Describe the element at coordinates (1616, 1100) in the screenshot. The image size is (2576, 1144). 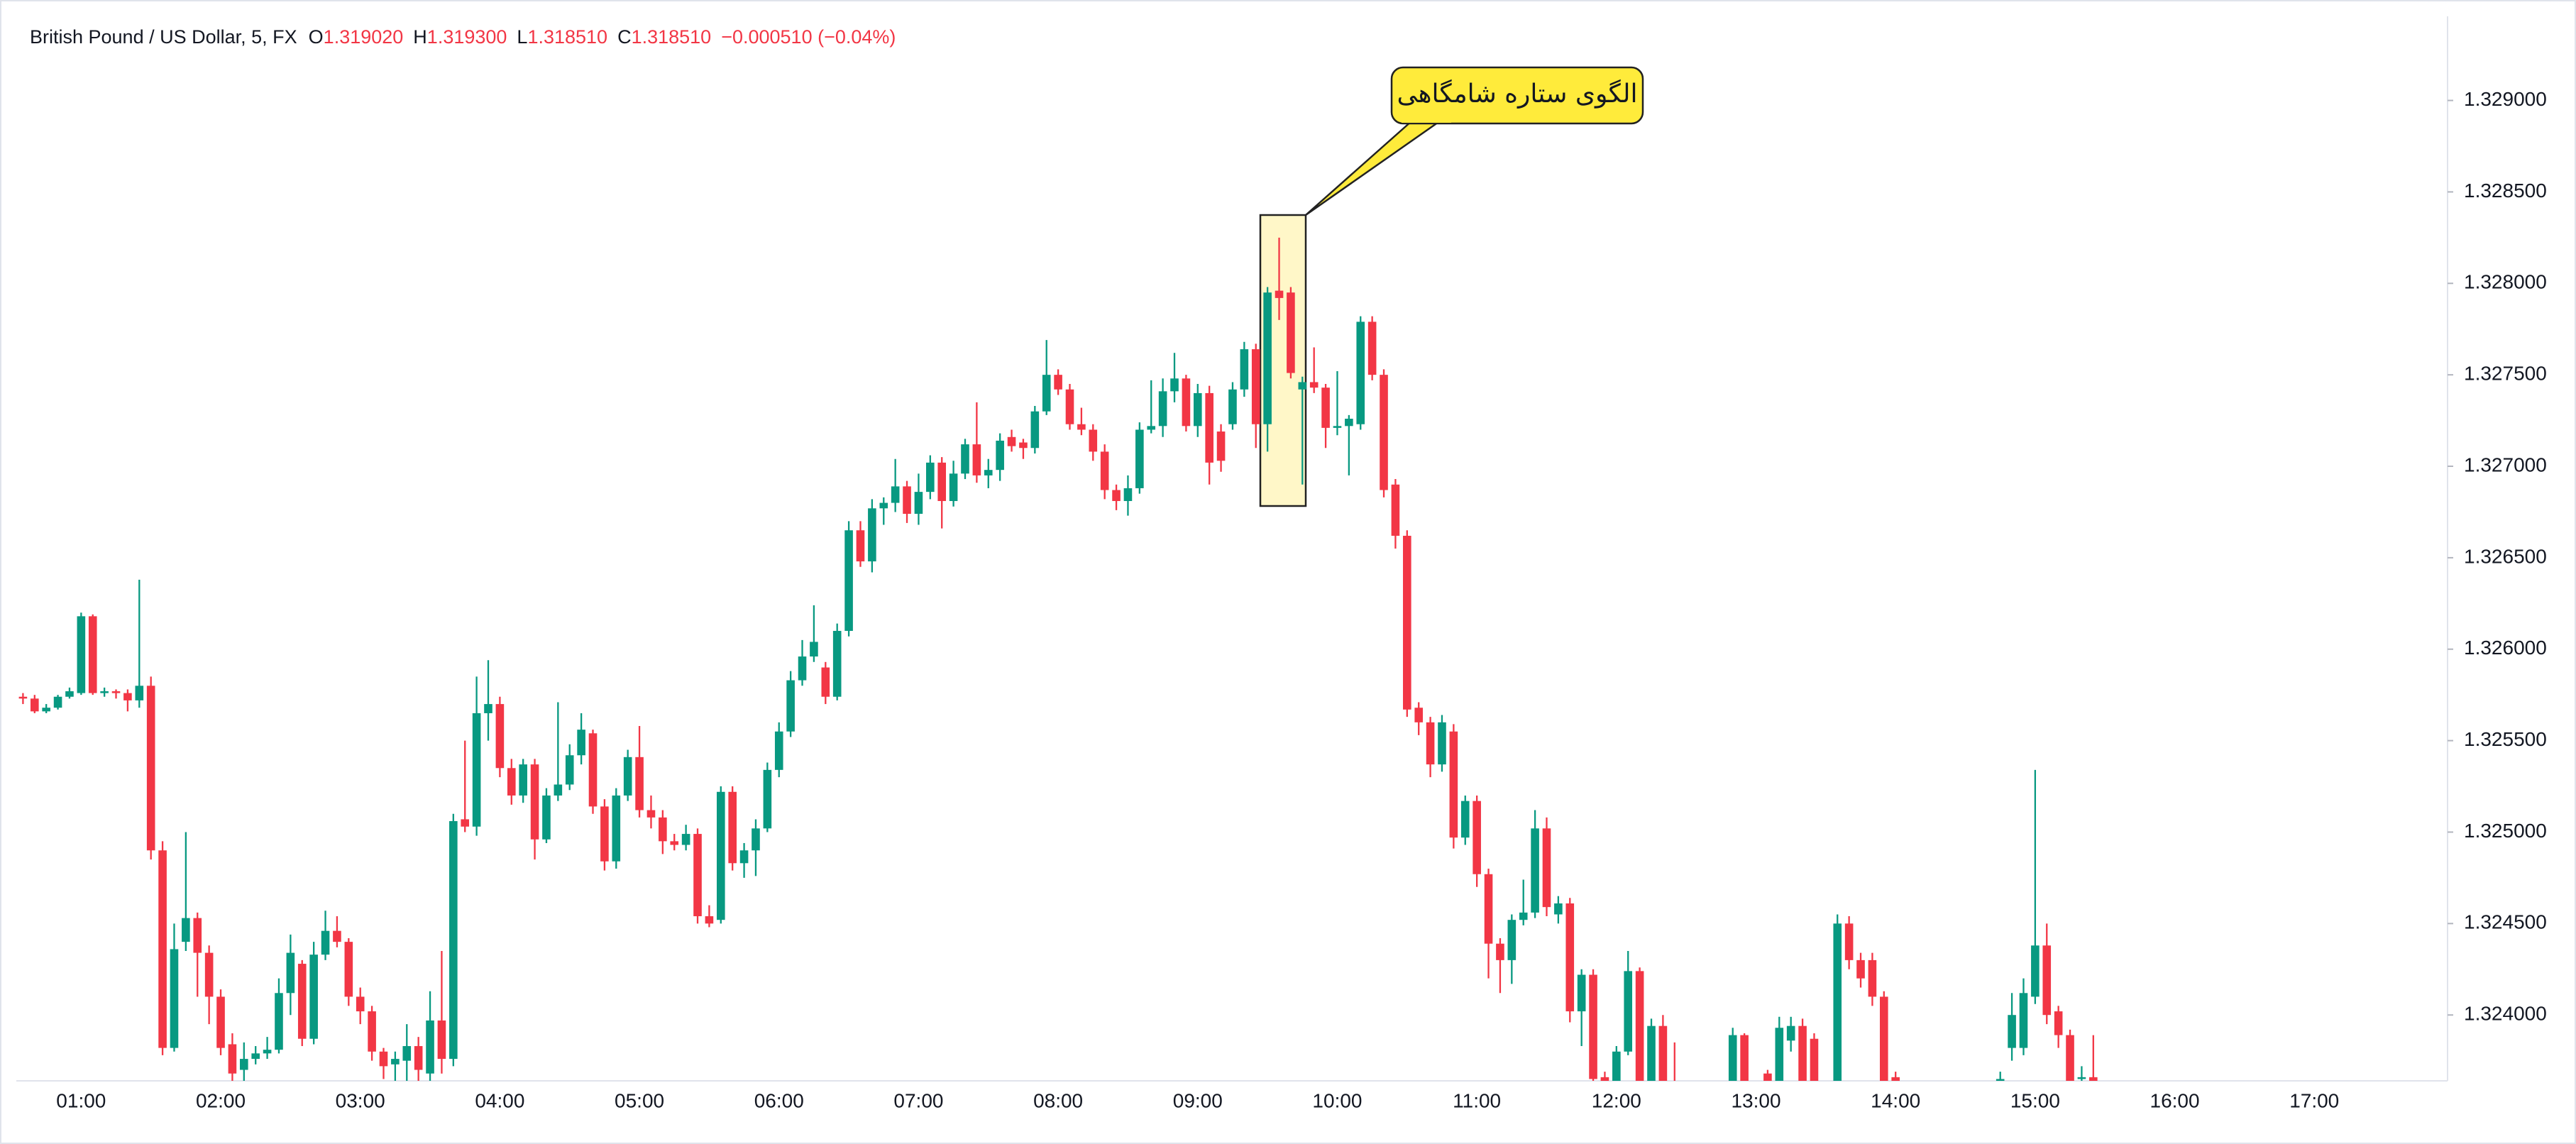
I see `x-tick-label: 12:00` at that location.